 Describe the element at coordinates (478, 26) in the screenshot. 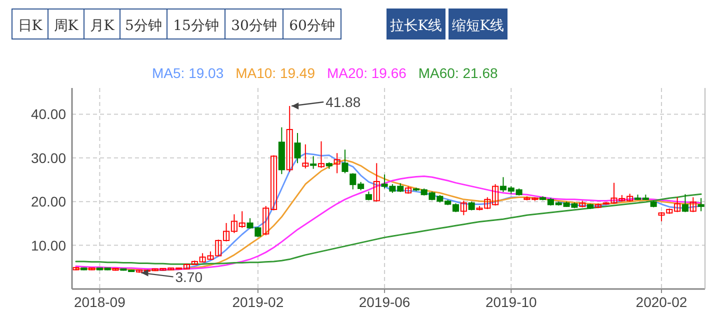

I see `text: 缩短K线` at that location.